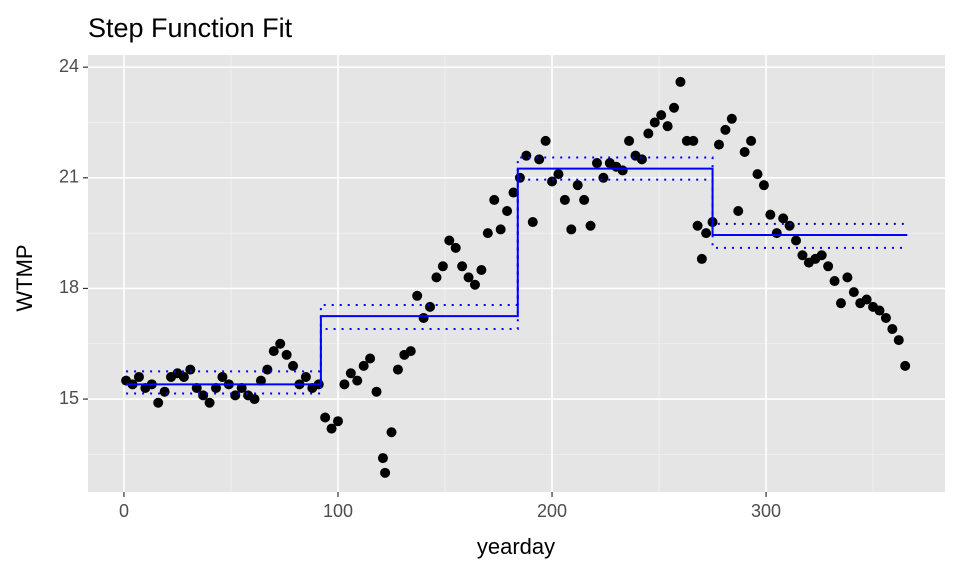 The image size is (960, 576). I want to click on y-tick-label: 18, so click(69, 287).